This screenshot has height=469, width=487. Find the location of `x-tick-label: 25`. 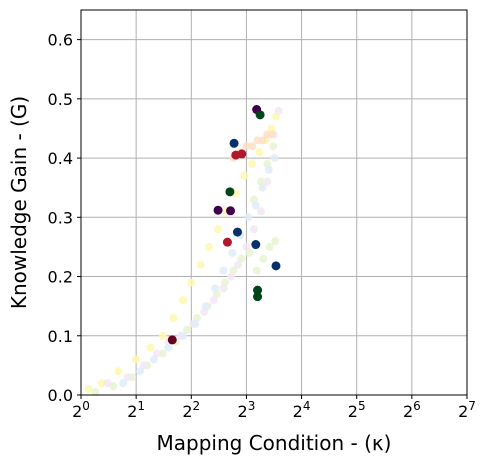

x-tick-label: 25 is located at coordinates (357, 410).